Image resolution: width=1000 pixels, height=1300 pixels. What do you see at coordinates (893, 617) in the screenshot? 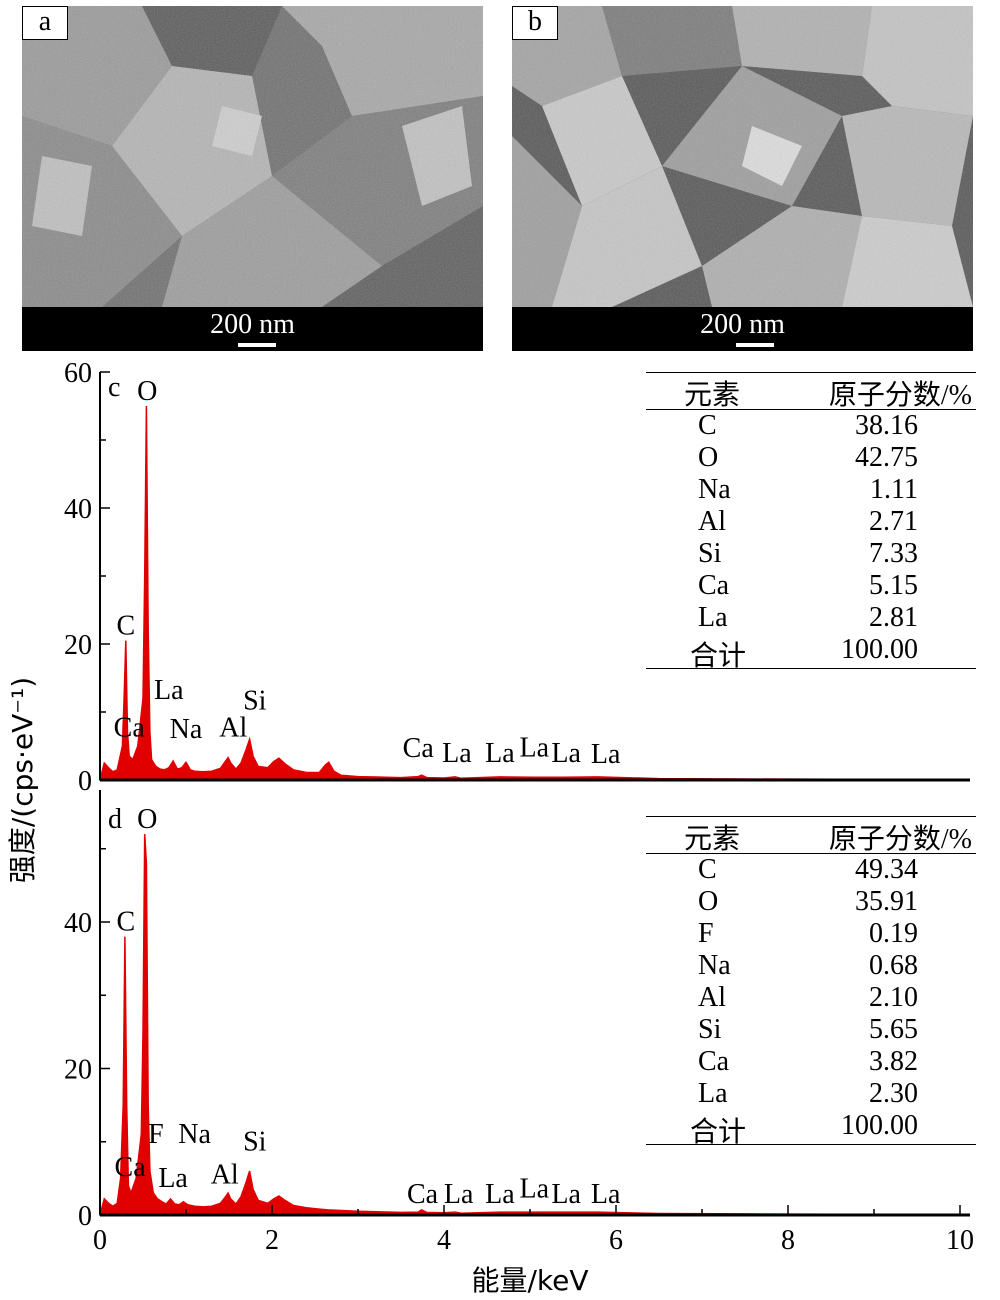
I see `table-cell-fraction: 2.81` at bounding box center [893, 617].